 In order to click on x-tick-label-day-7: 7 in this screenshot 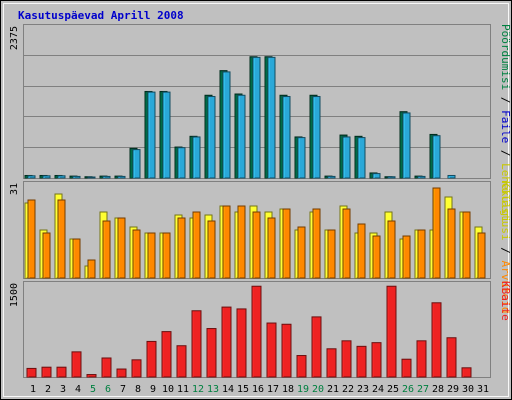, I will do `click(123, 389)`.